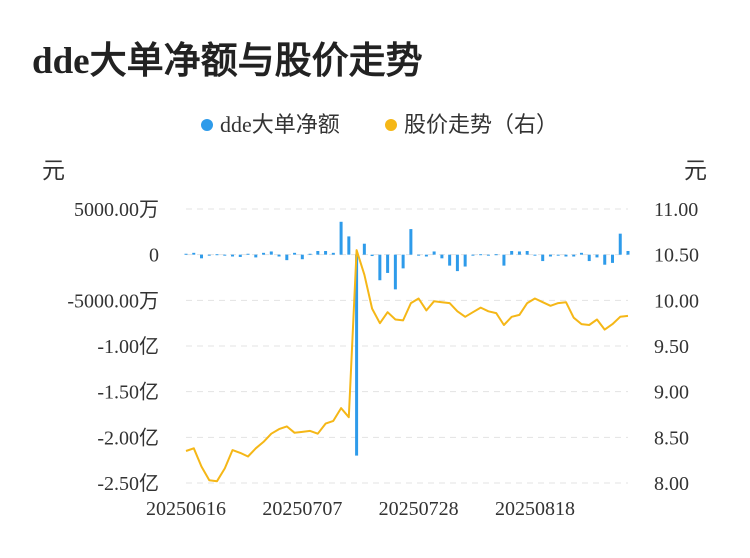 This screenshot has height=558, width=750. What do you see at coordinates (379, 124) in the screenshot?
I see `legend: dde大单净额 股价走势（右）` at bounding box center [379, 124].